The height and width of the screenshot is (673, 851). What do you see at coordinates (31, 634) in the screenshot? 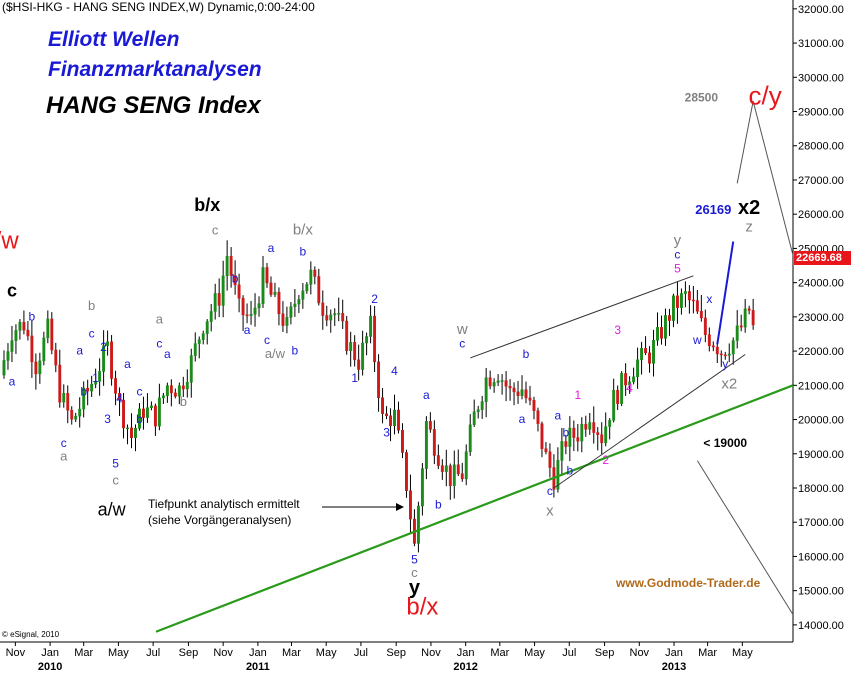
I see `copyright: © eSignal, 2010` at bounding box center [31, 634].